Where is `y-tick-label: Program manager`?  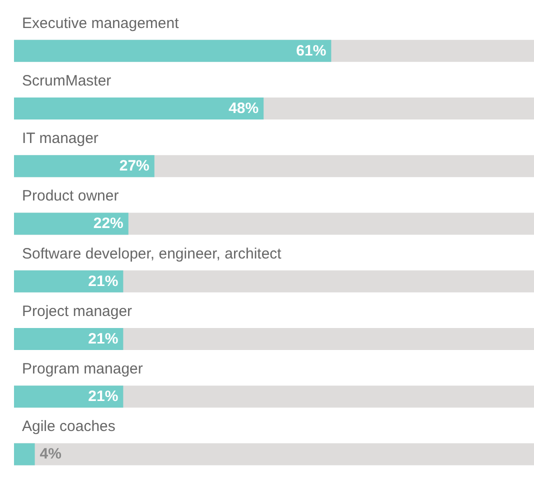
y-tick-label: Program manager is located at coordinates (82, 369).